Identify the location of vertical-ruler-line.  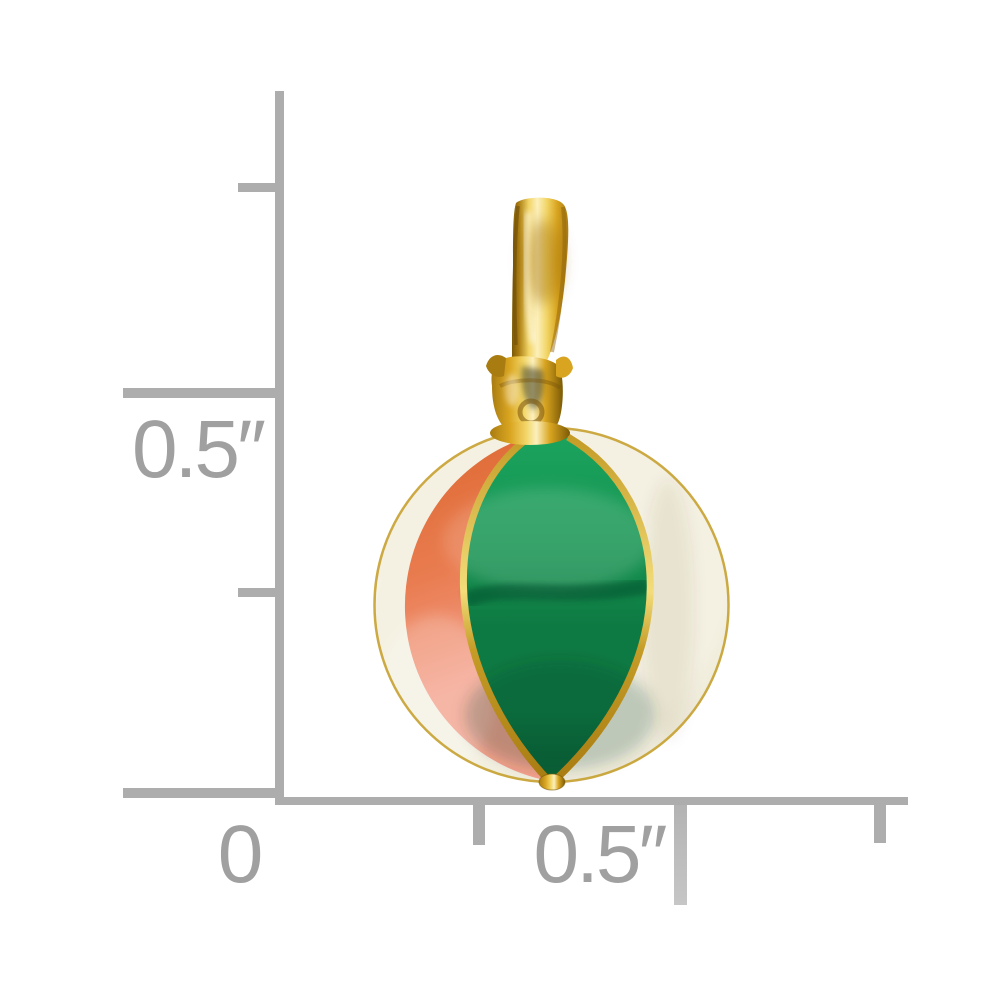
(279, 448).